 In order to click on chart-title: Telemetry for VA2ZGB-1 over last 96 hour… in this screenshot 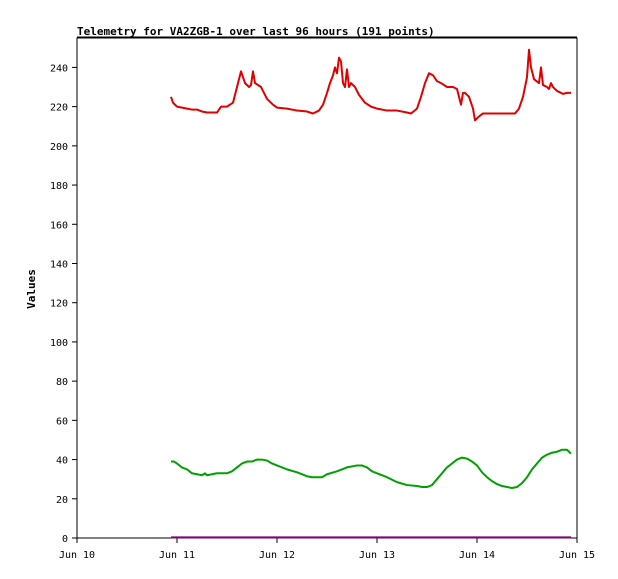, I will do `click(256, 31)`.